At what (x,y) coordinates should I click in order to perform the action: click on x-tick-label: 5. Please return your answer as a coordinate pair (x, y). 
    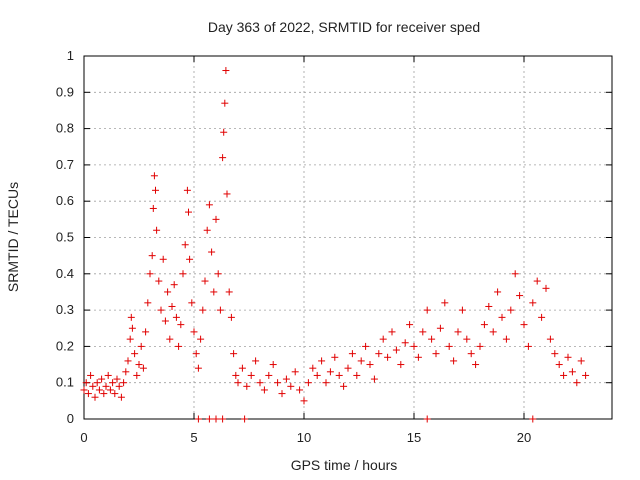
    Looking at the image, I should click on (193, 437).